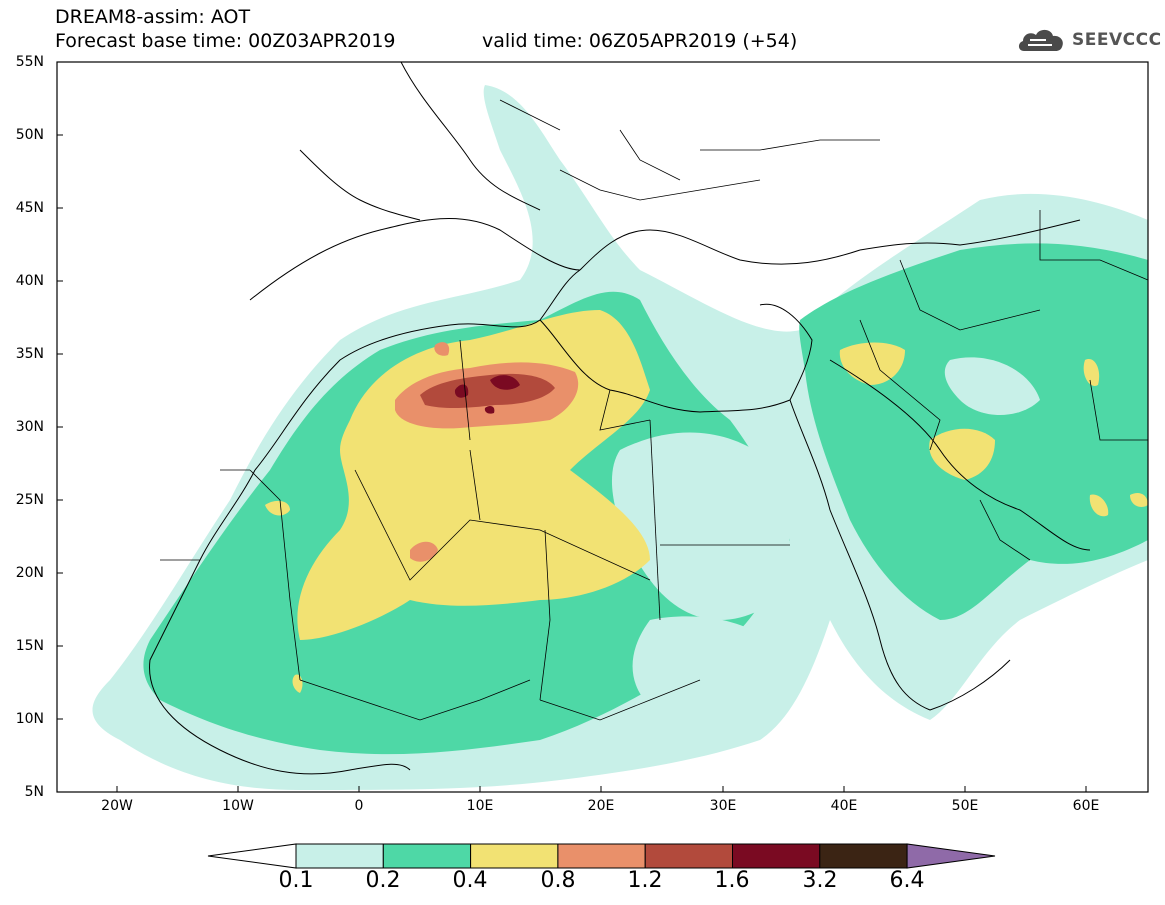  I want to click on lon-label: 0, so click(359, 806).